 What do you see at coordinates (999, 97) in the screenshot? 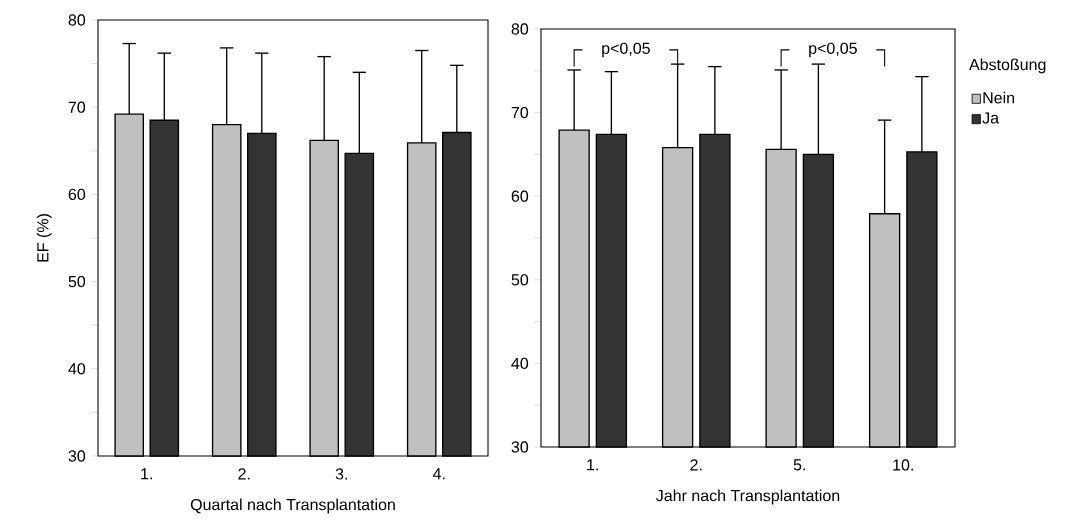
I see `legend-label: Nein` at bounding box center [999, 97].